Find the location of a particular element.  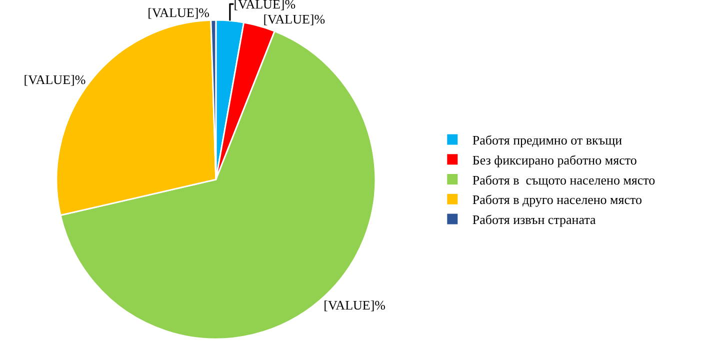

legend-label: Без фиксирано работно място is located at coordinates (554, 160).